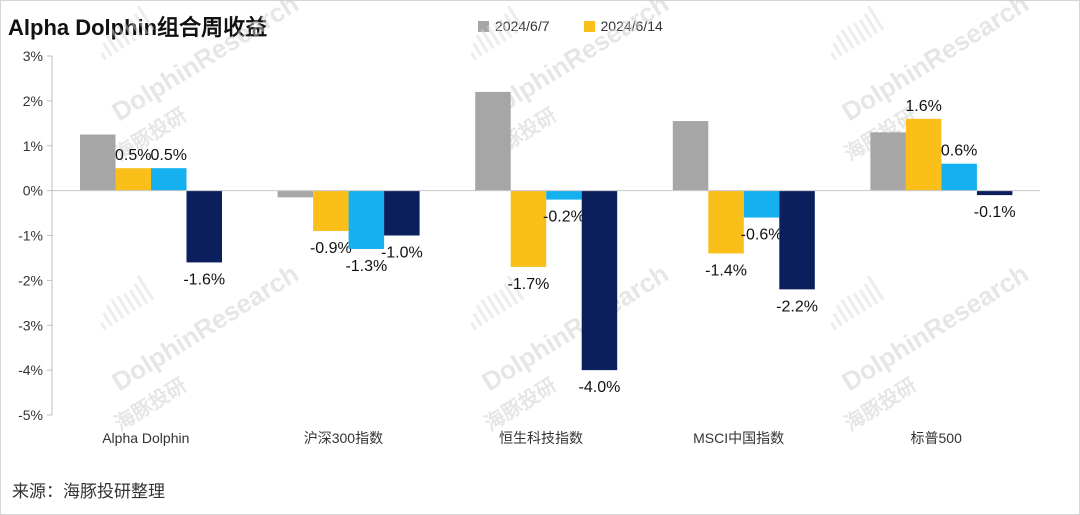 Image resolution: width=1080 pixels, height=515 pixels. Describe the element at coordinates (343, 438) in the screenshot. I see `x-category-label: 沪深300指数` at that location.